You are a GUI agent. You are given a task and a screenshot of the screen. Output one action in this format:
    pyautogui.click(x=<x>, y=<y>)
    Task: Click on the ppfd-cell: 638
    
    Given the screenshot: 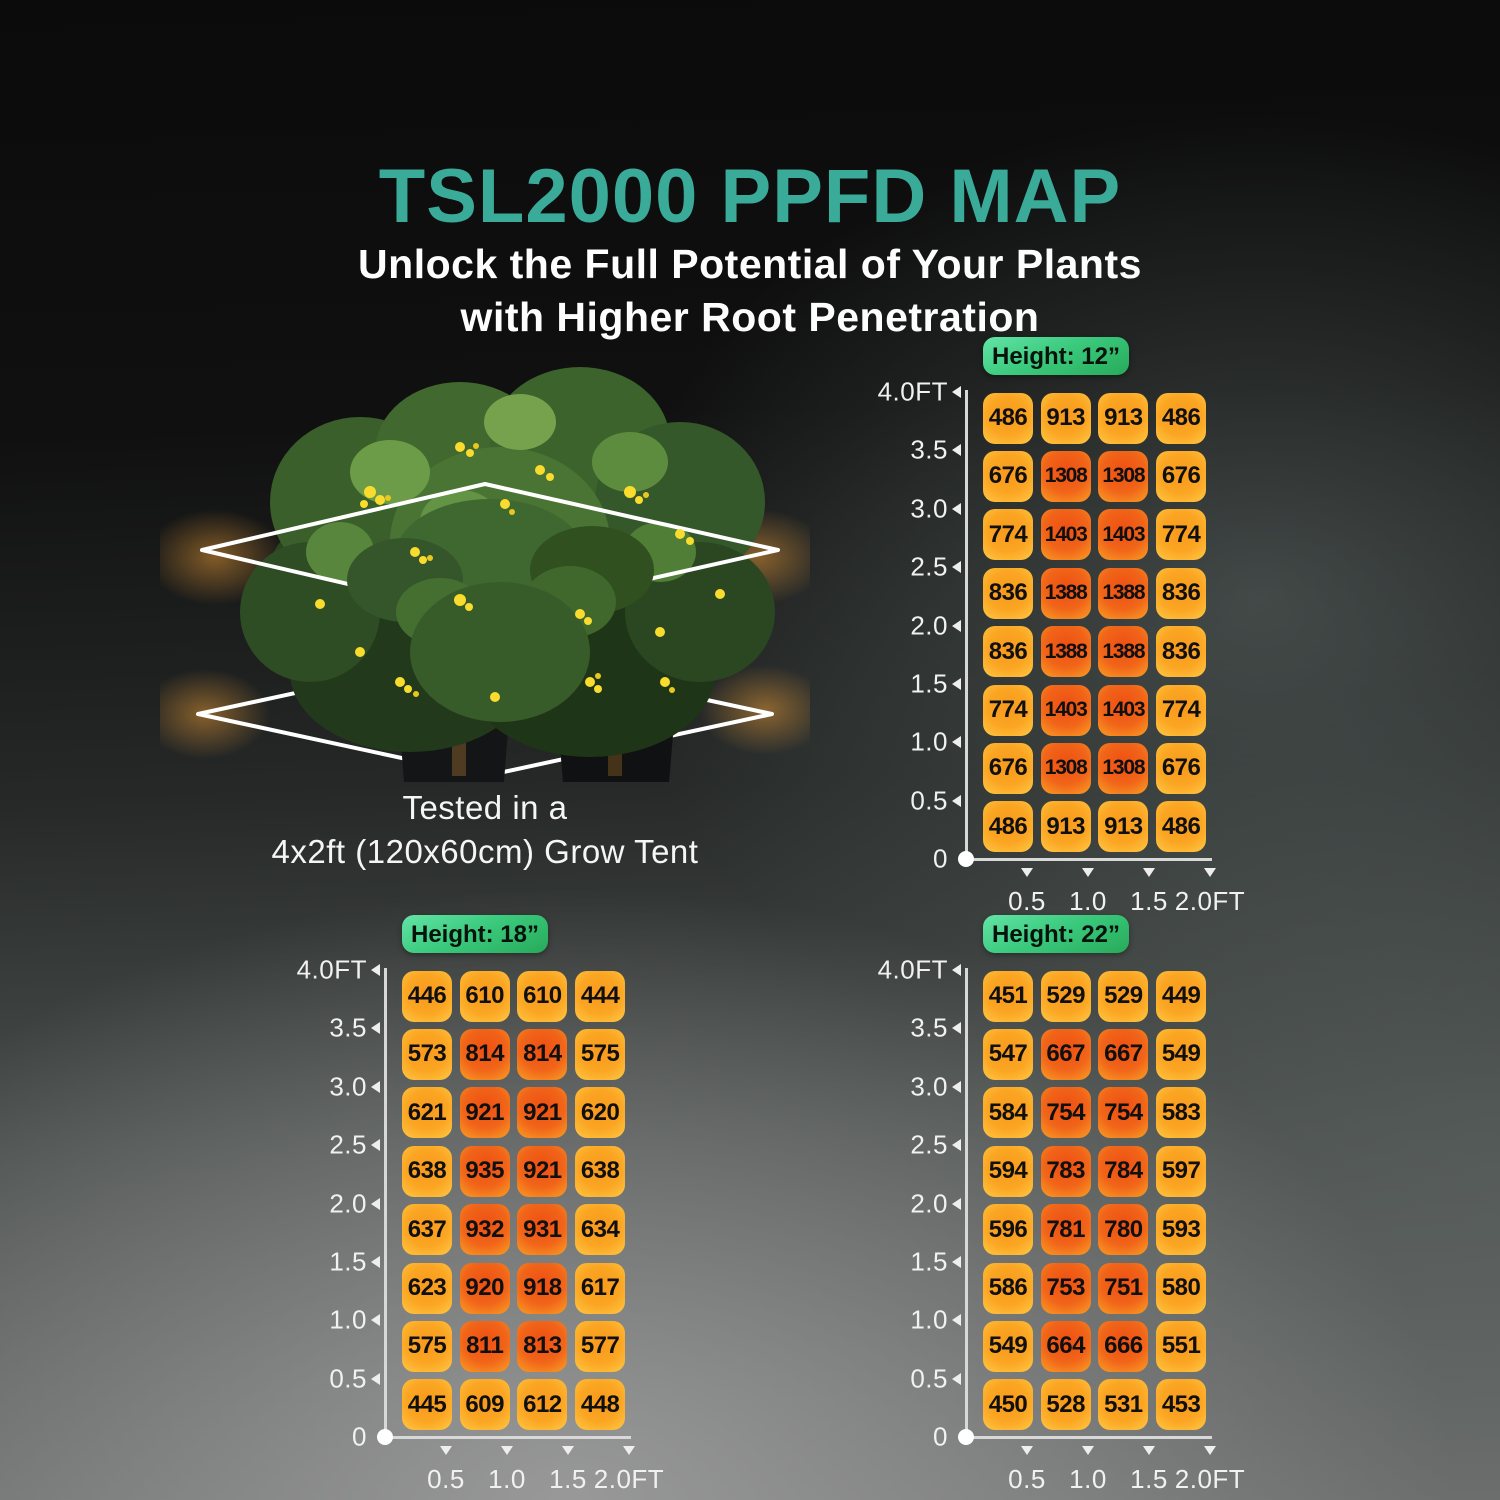 What is the action you would take?
    pyautogui.click(x=600, y=1171)
    